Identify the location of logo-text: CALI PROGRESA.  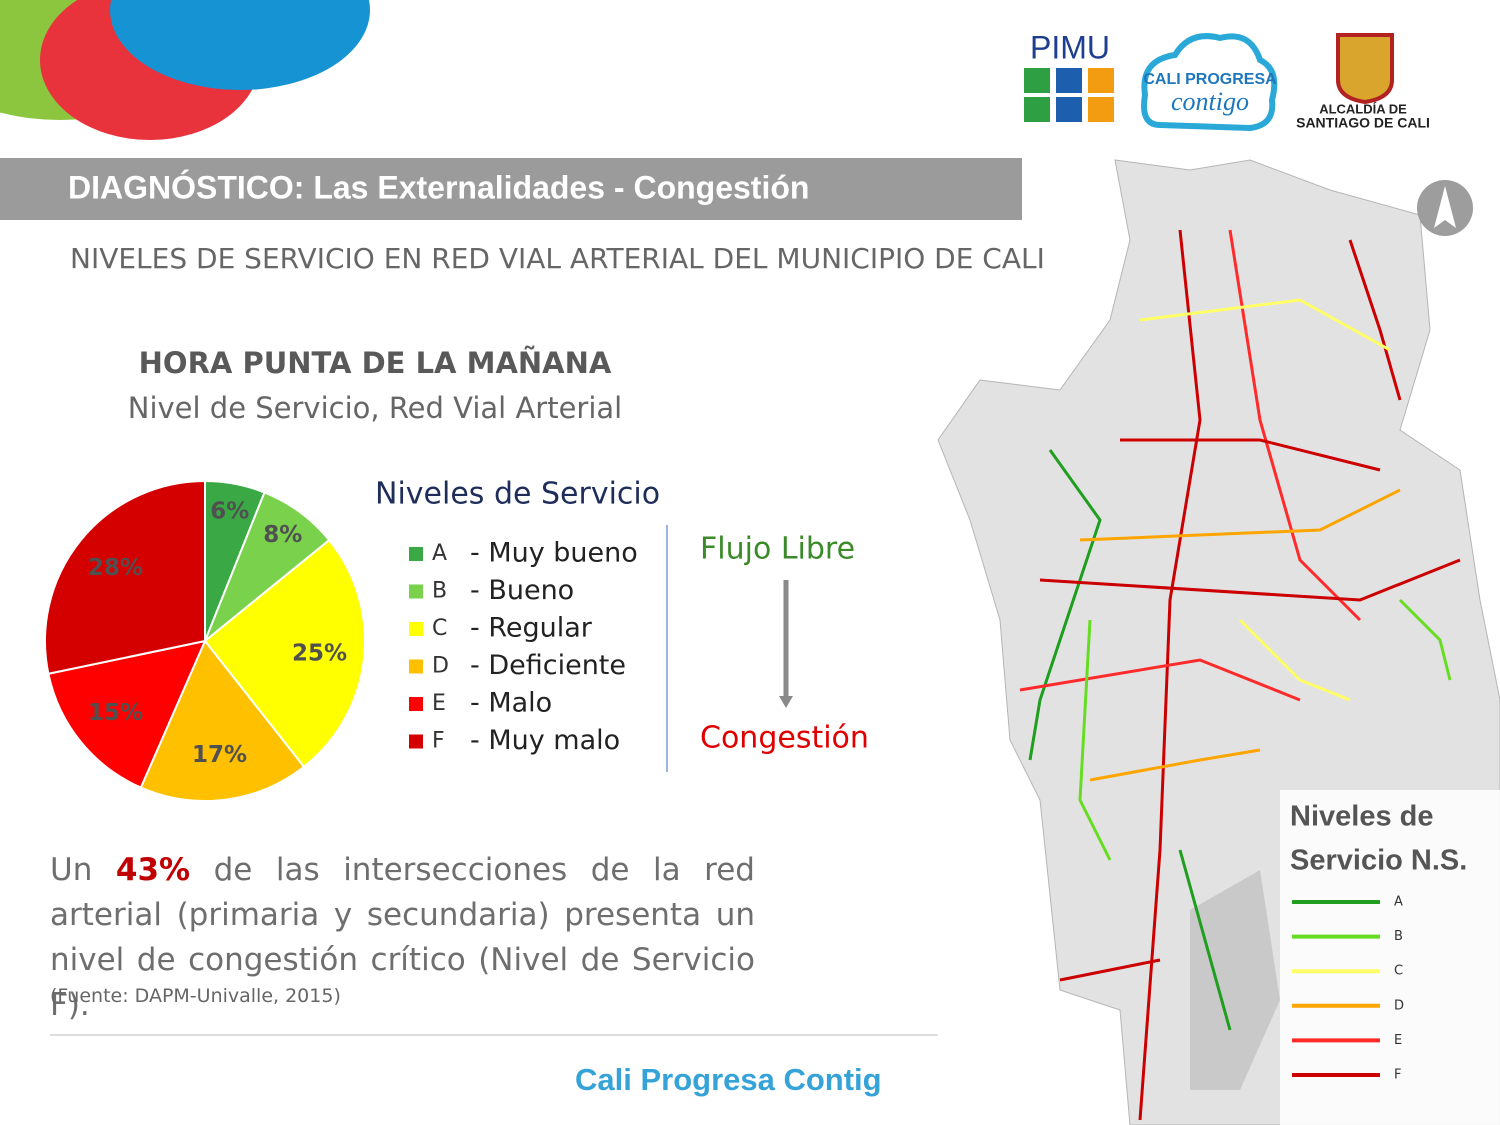
(1210, 79).